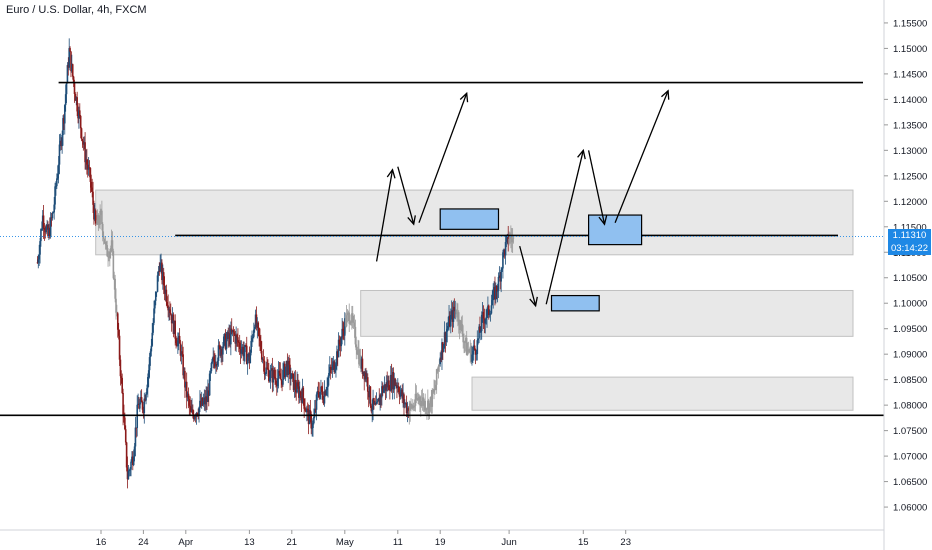 Image resolution: width=932 pixels, height=550 pixels. What do you see at coordinates (442, 538) in the screenshot?
I see `time-axis: 16 24 Apr 13 21 May 11 19 Jun 15 23` at bounding box center [442, 538].